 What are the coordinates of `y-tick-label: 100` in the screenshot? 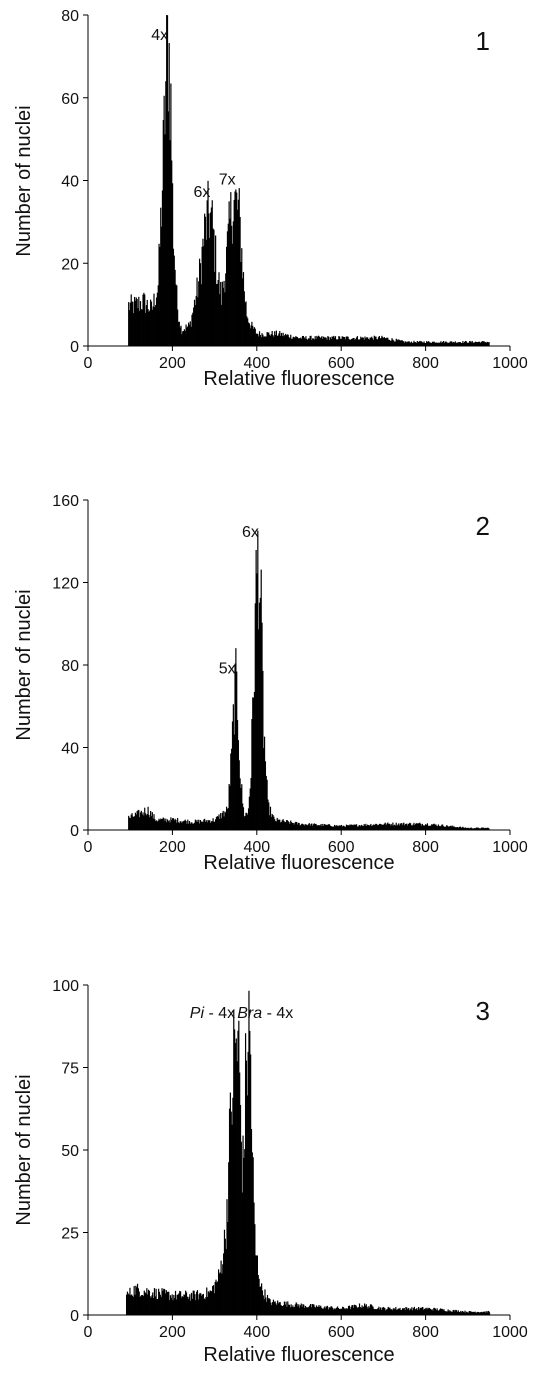 It's located at (65, 986).